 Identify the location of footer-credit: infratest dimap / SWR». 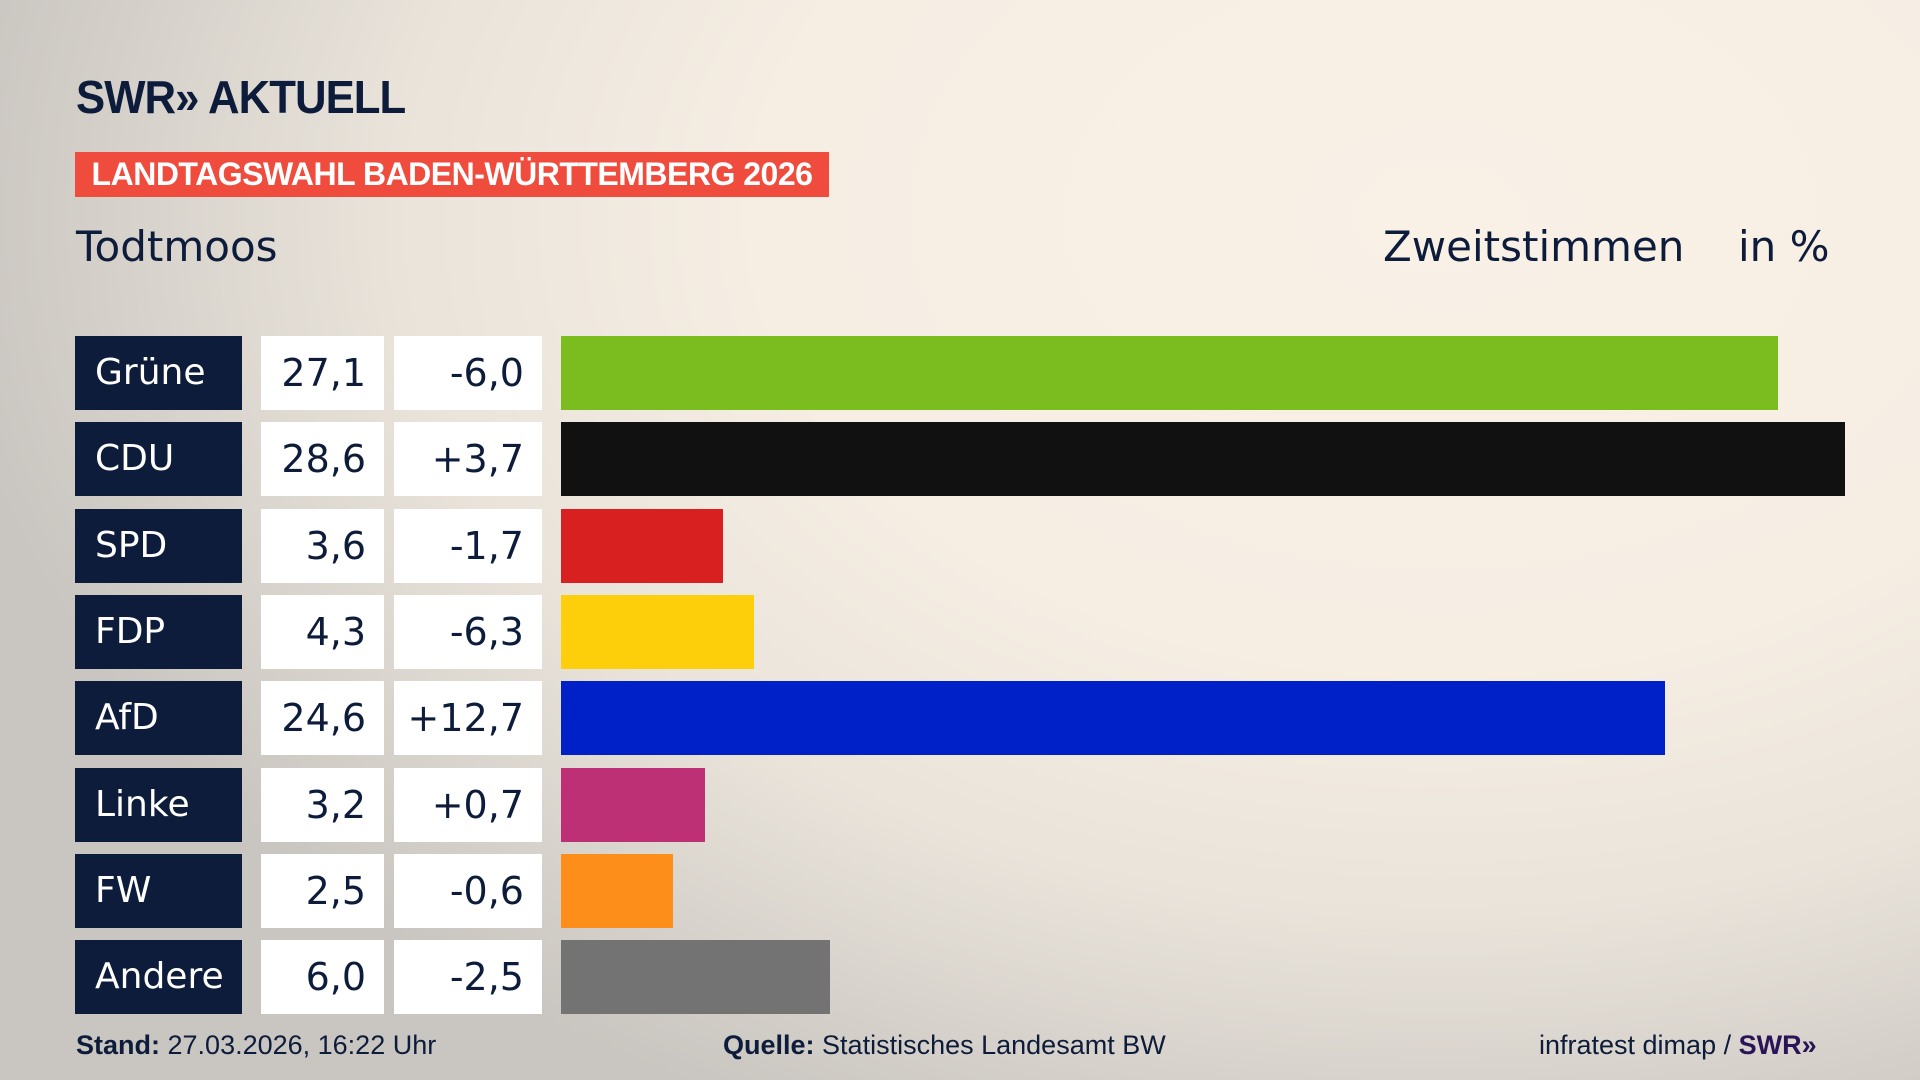
(1678, 1045).